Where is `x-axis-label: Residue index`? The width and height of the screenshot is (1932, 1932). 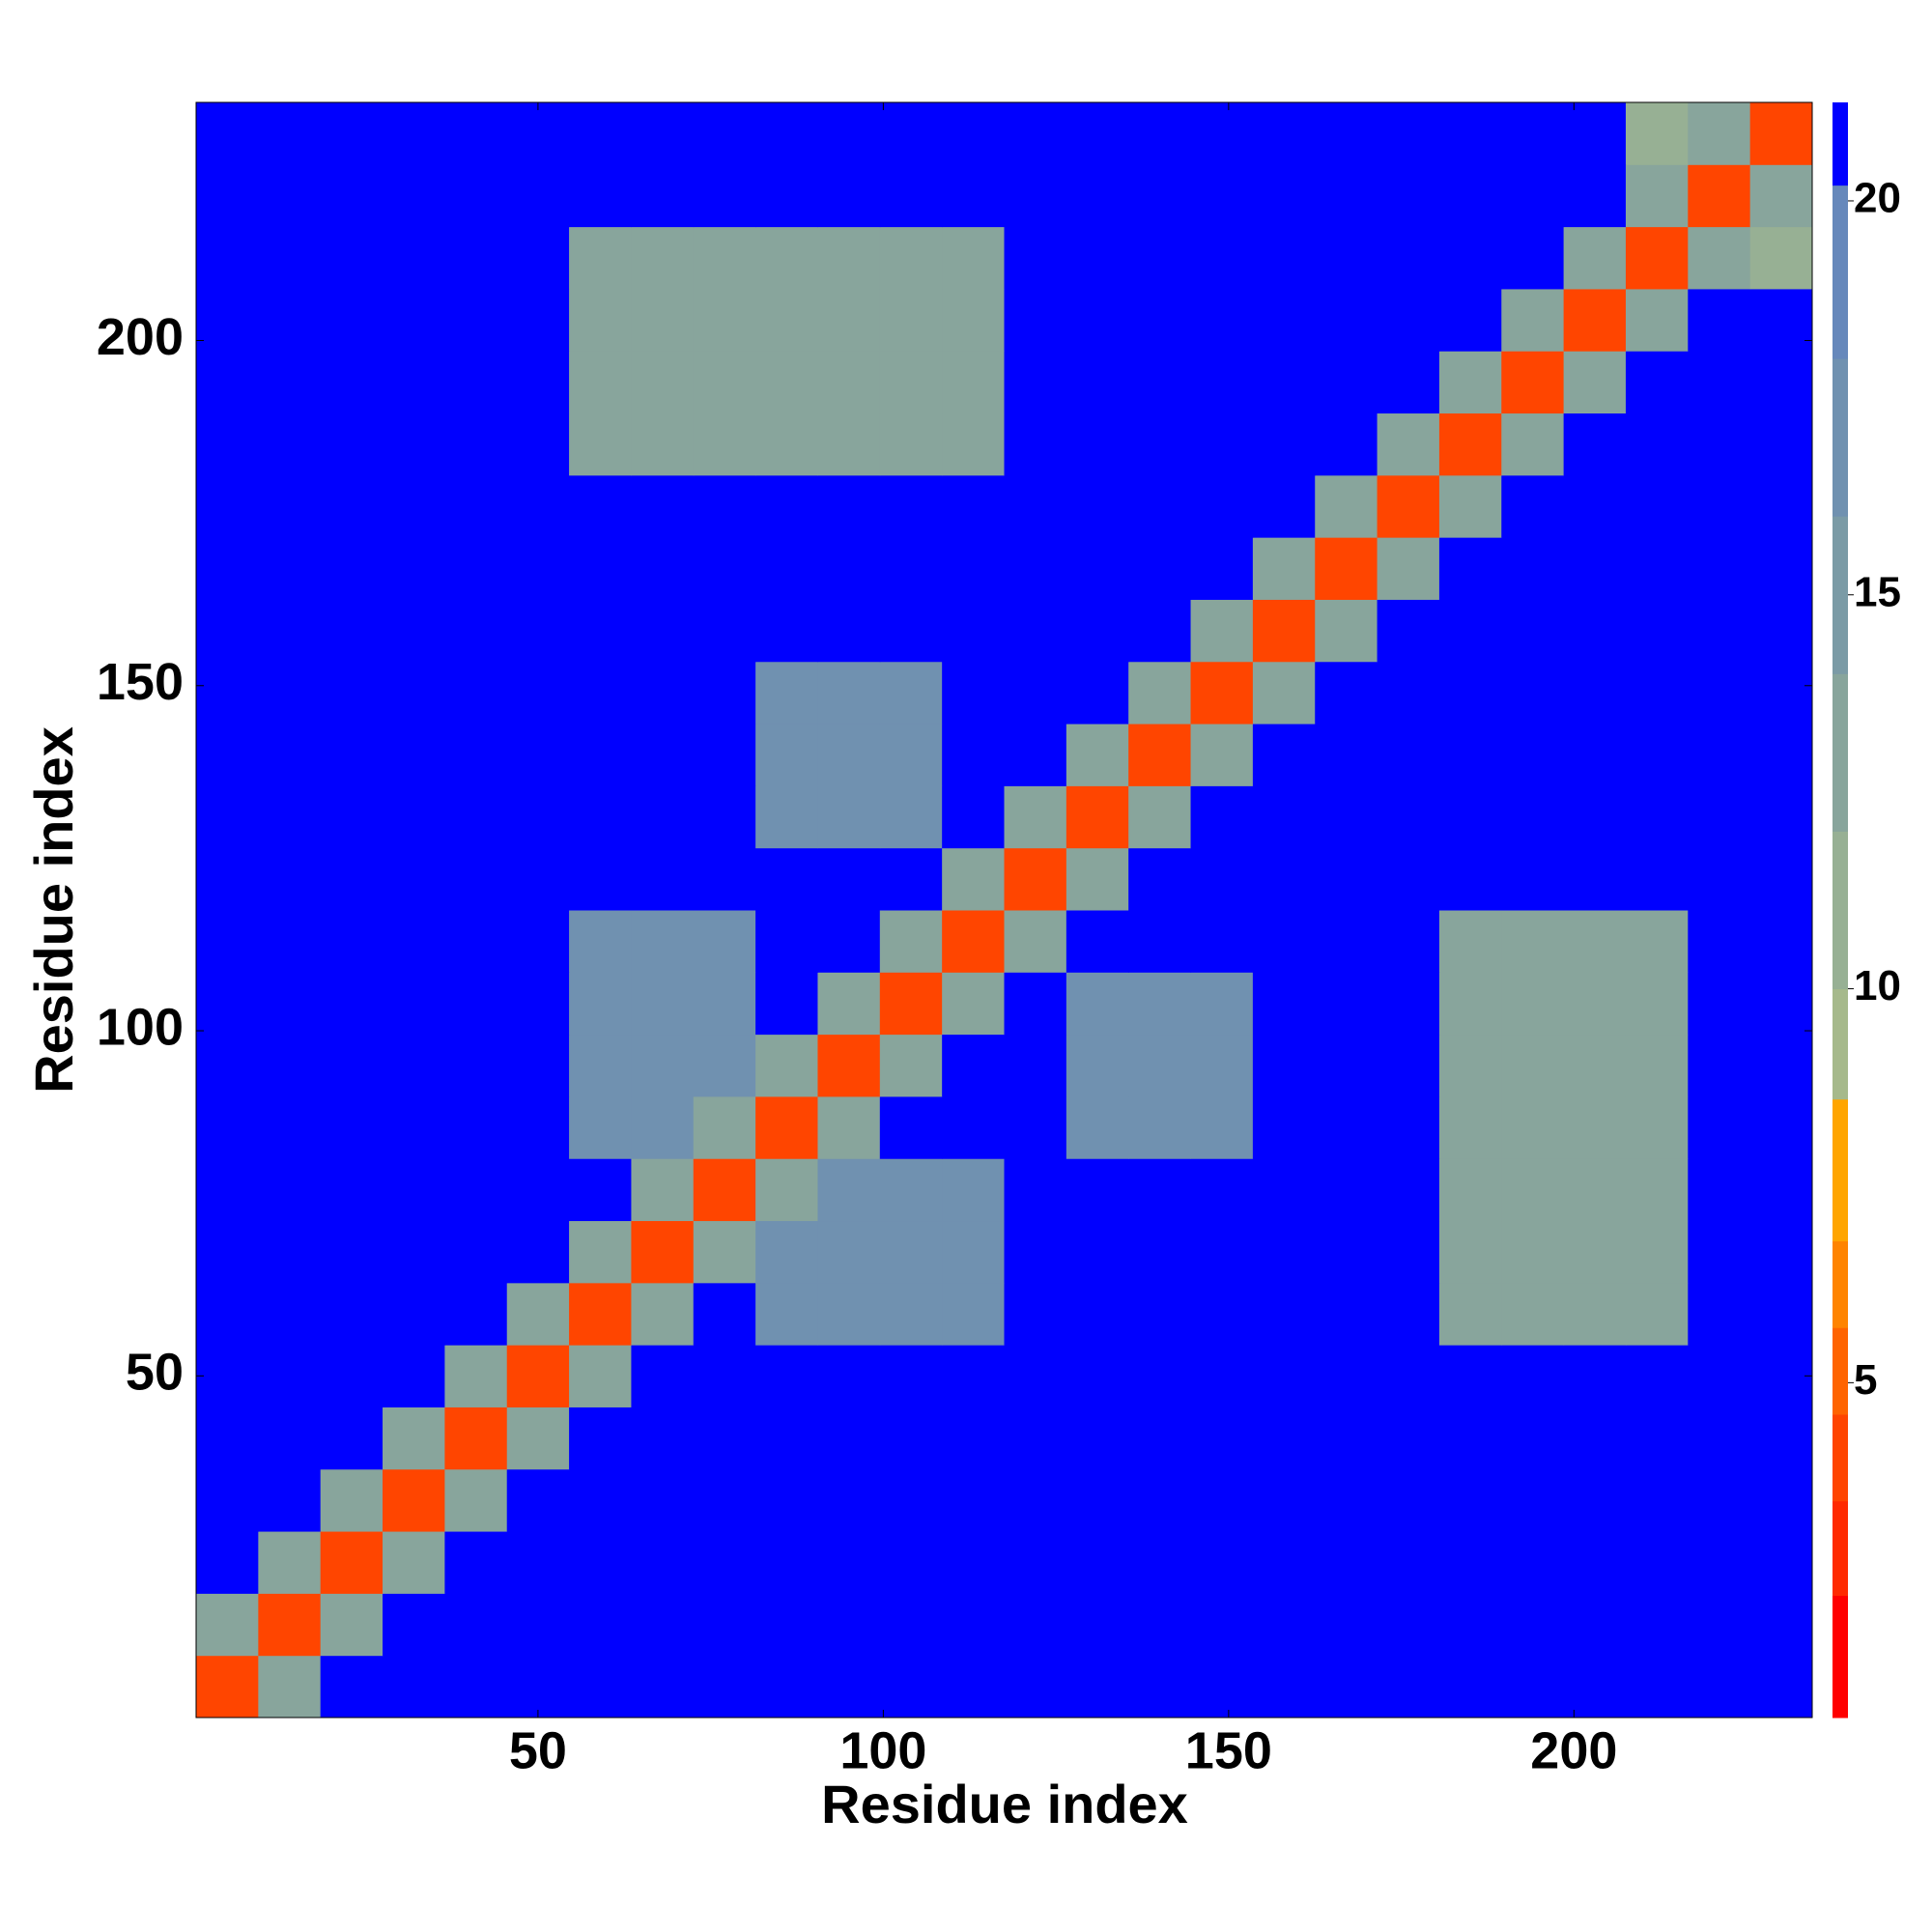
x-axis-label: Residue index is located at coordinates (1005, 1804).